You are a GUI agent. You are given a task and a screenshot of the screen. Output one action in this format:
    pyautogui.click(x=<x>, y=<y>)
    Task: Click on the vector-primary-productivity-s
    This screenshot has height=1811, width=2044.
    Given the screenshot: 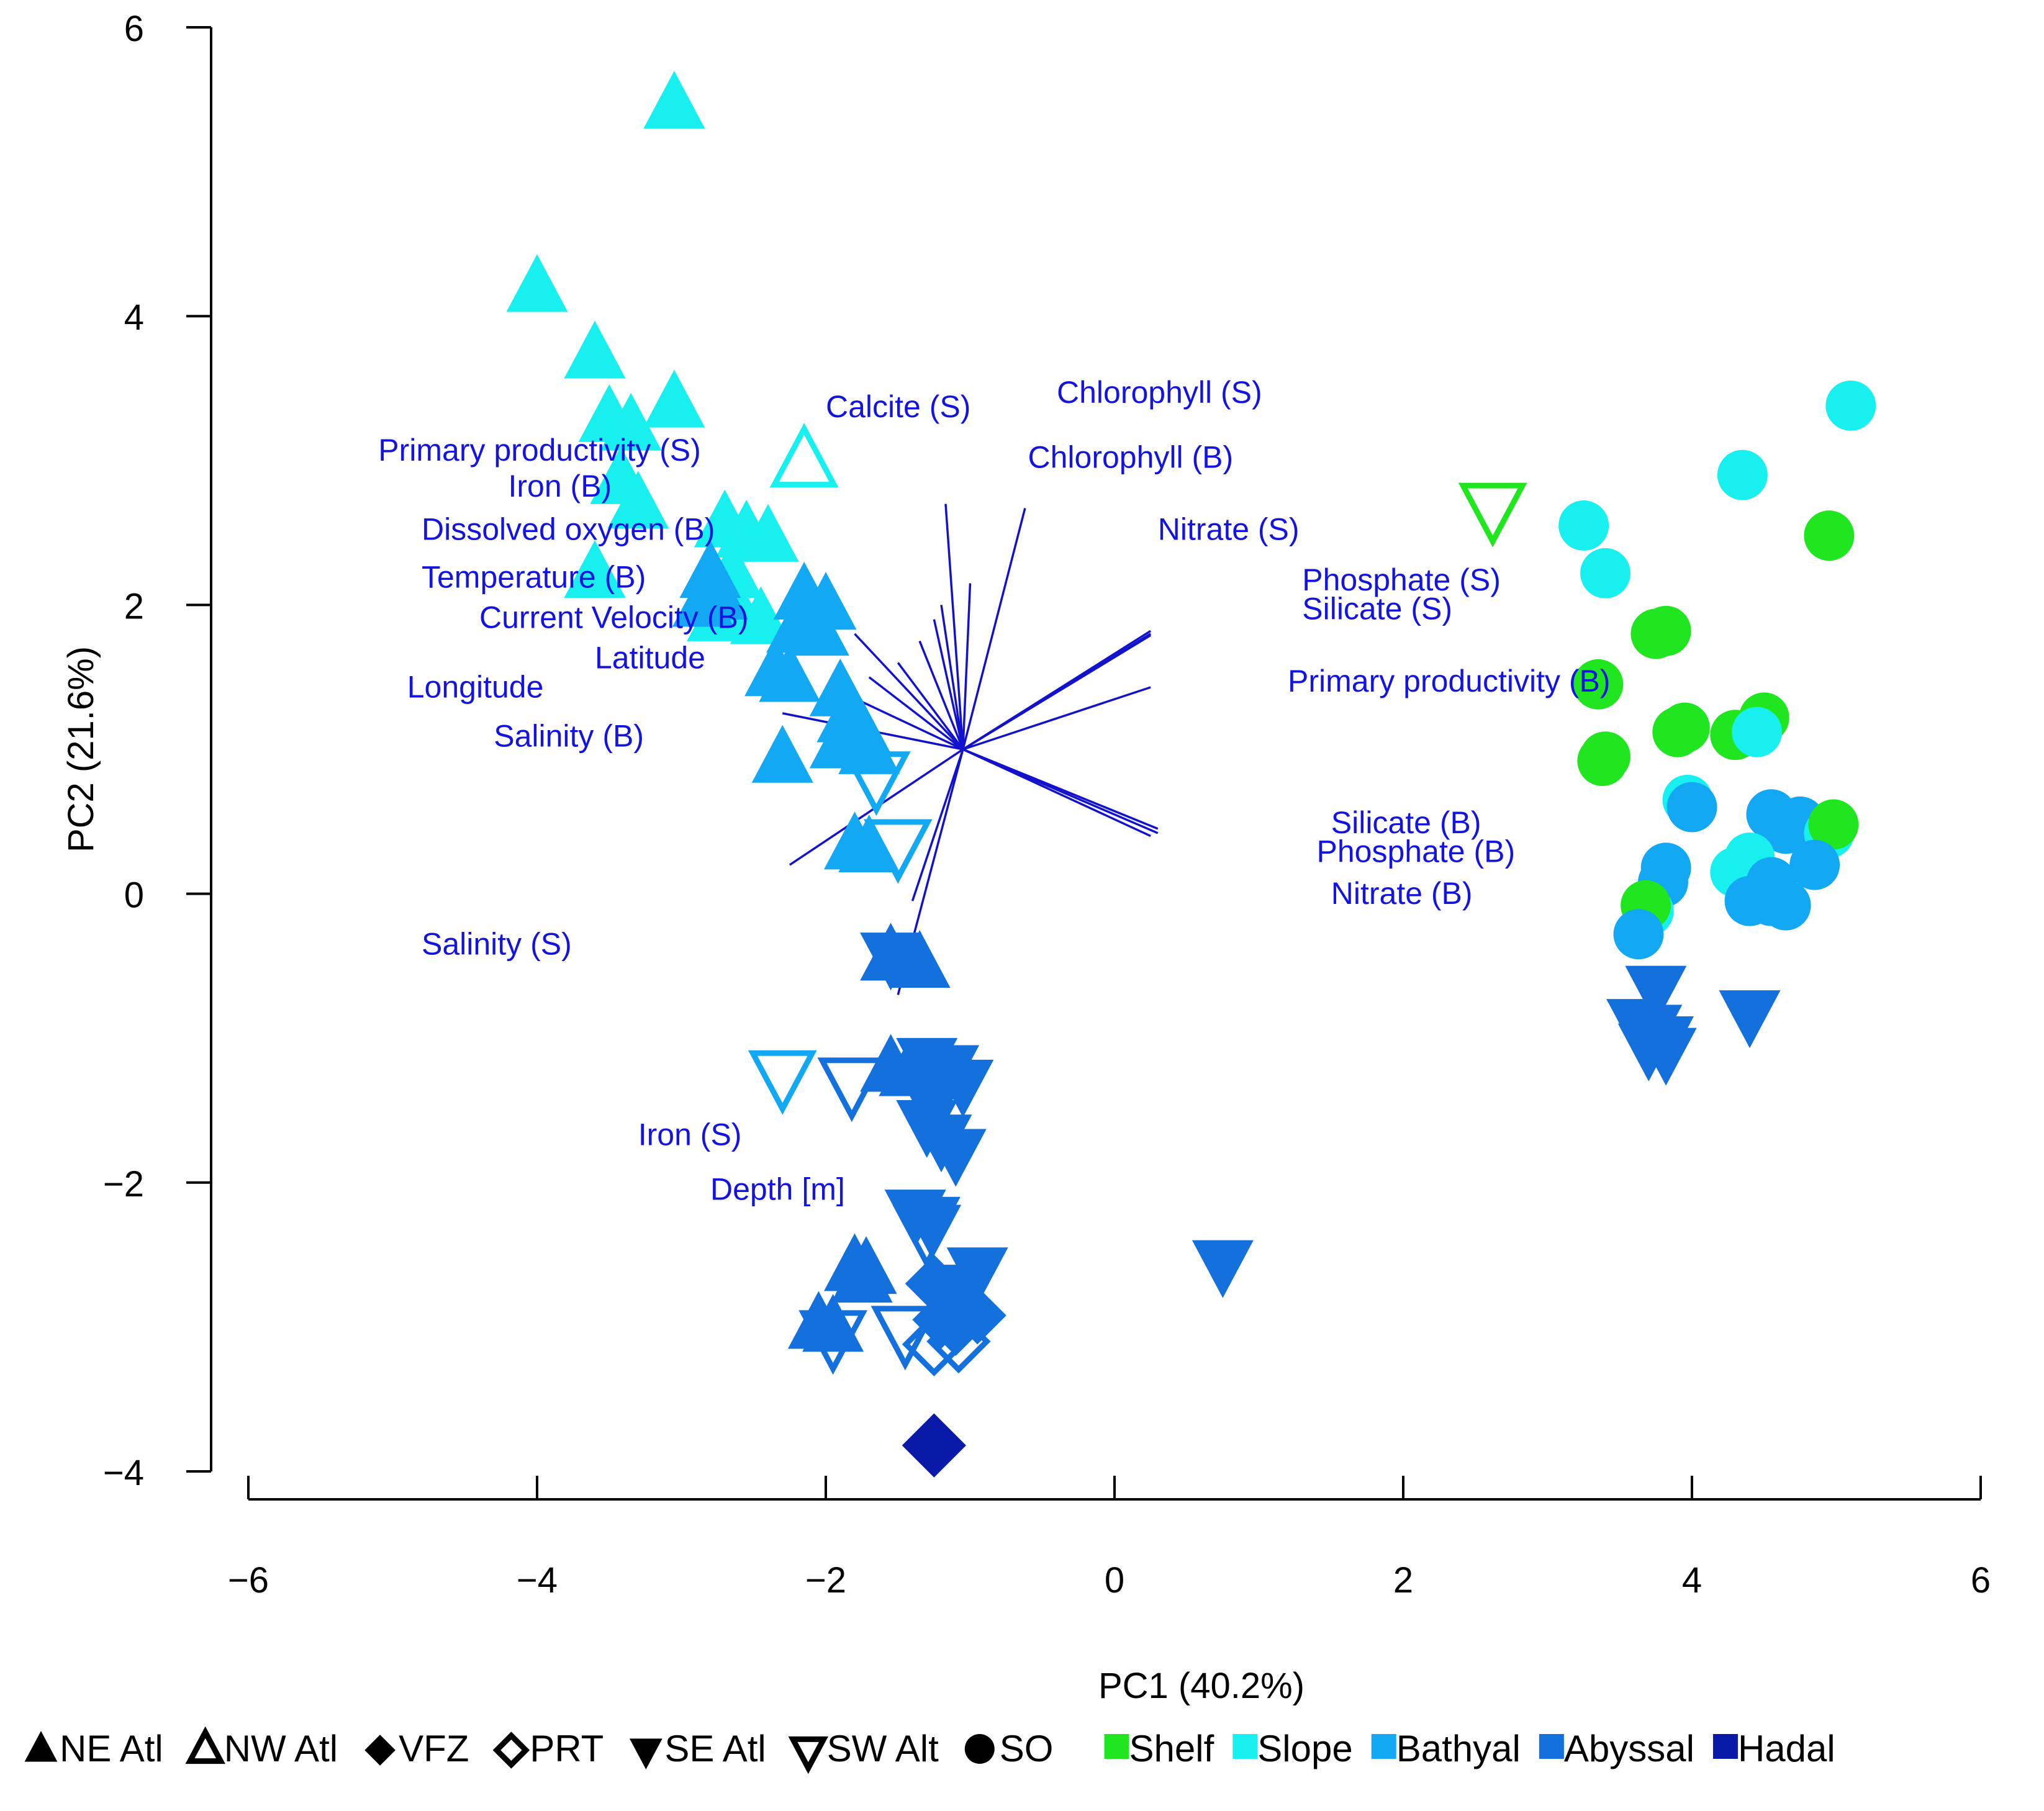 What is the action you would take?
    pyautogui.click(x=948, y=684)
    